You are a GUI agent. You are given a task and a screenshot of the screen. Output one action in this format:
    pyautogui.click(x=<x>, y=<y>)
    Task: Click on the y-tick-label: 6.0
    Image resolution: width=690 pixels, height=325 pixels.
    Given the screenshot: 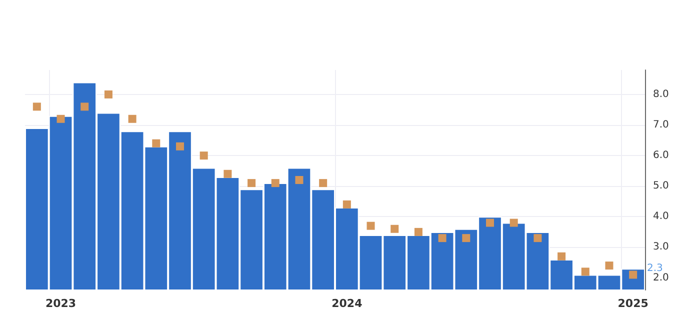 What is the action you would take?
    pyautogui.click(x=661, y=156)
    